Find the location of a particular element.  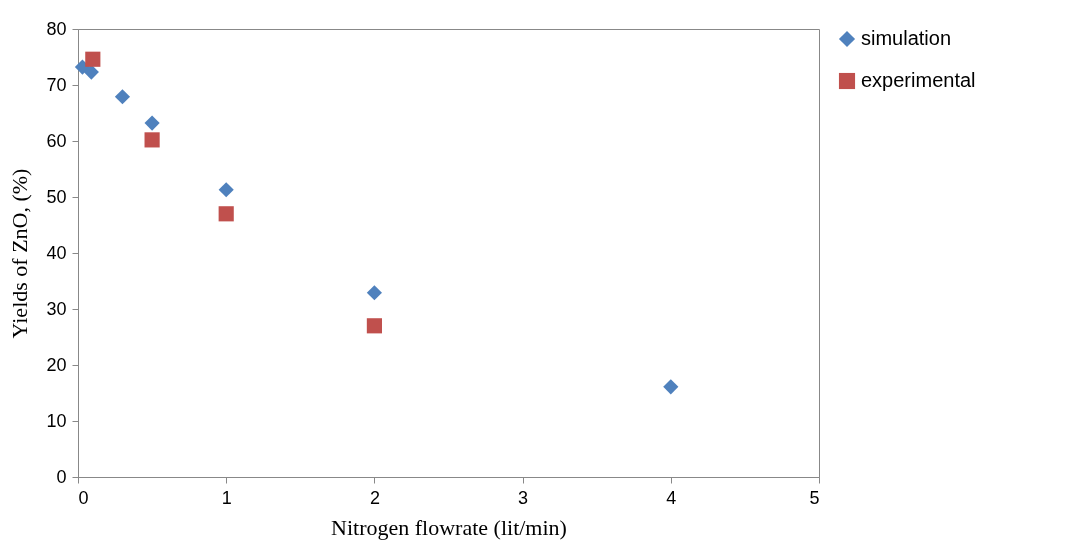

x-tick-label: 4 is located at coordinates (671, 497).